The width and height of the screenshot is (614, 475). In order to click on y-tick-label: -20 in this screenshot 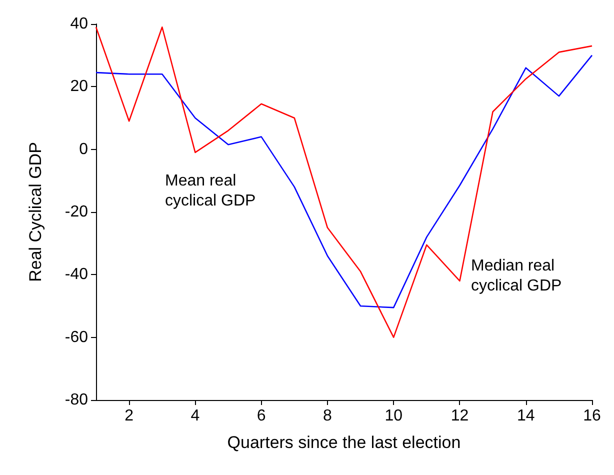, I will do `click(76, 212)`.